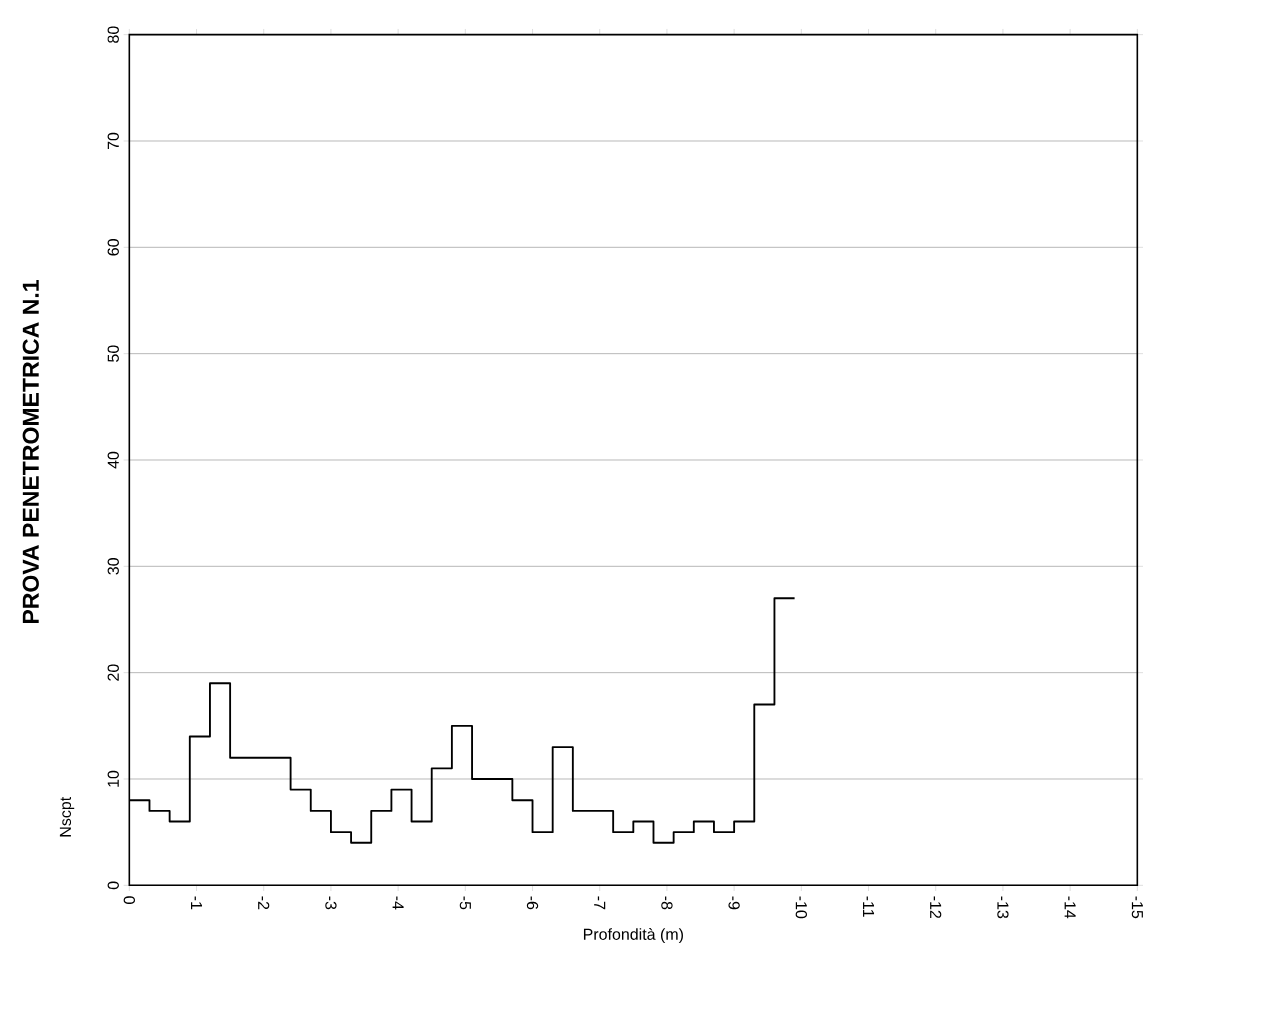 The width and height of the screenshot is (1272, 1012). What do you see at coordinates (113, 353) in the screenshot?
I see `y-tick-label: 50` at bounding box center [113, 353].